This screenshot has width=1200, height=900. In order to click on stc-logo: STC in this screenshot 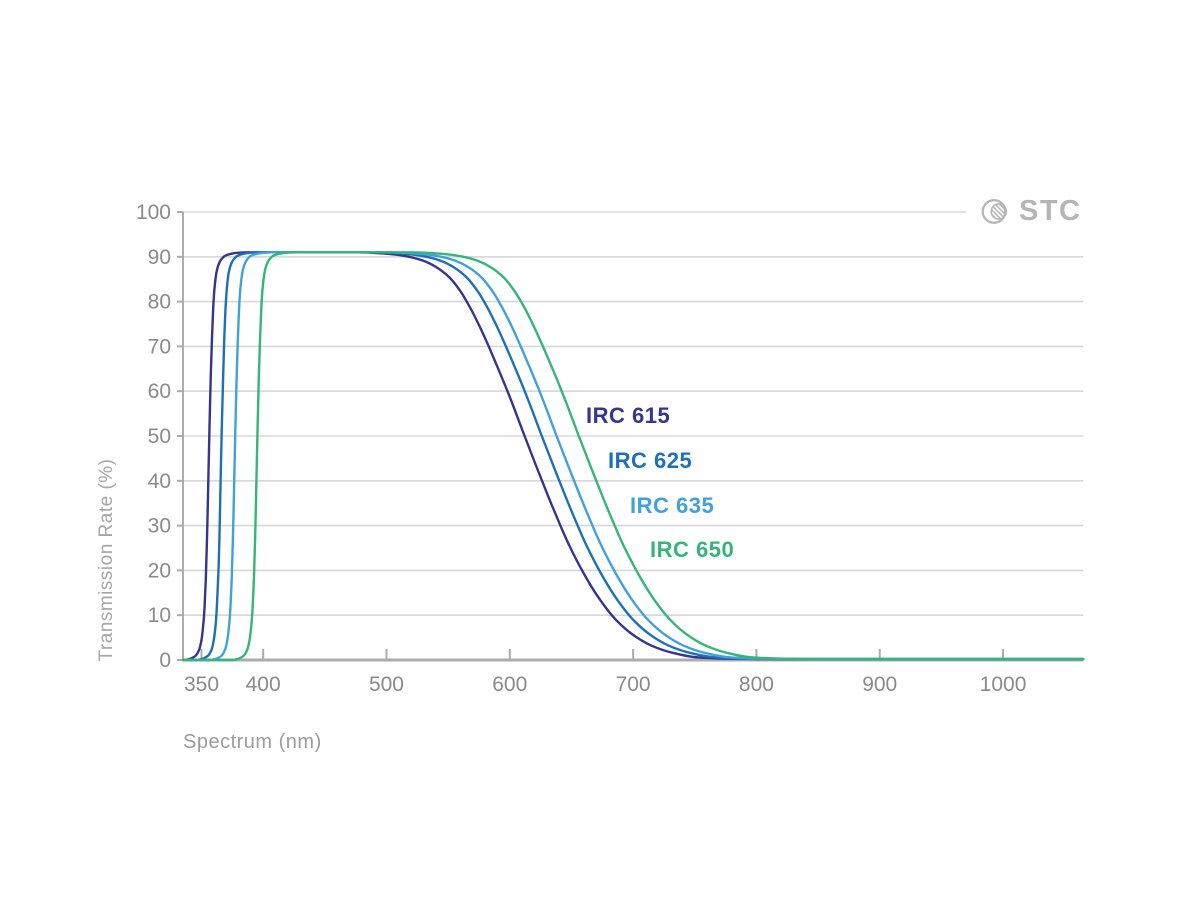, I will do `click(1031, 211)`.